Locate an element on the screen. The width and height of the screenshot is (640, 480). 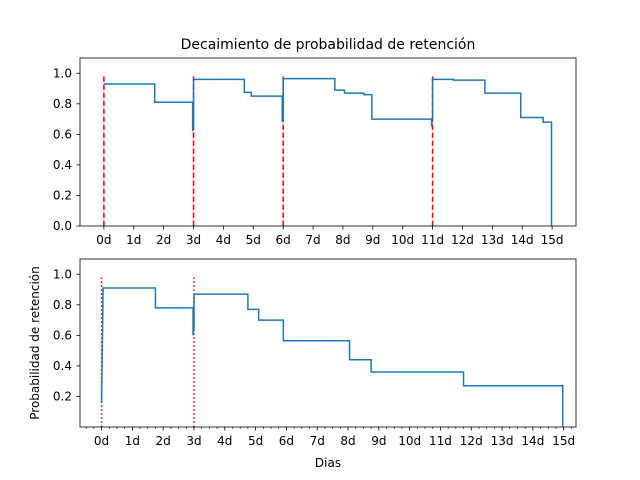
bottom-x-tick-label: 6d is located at coordinates (286, 441).